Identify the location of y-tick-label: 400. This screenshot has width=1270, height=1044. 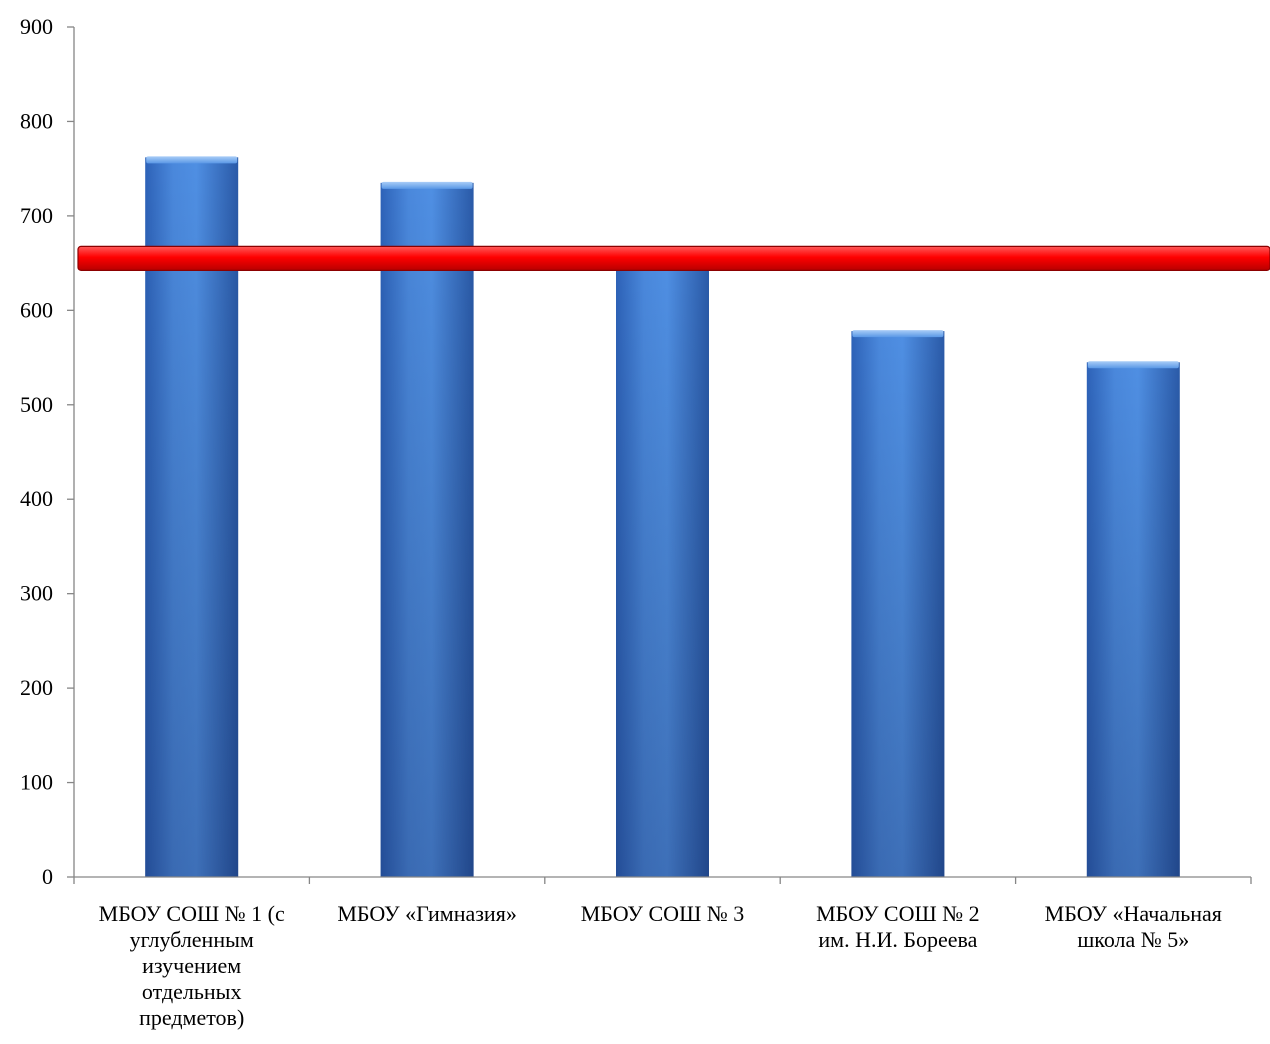
(36, 498).